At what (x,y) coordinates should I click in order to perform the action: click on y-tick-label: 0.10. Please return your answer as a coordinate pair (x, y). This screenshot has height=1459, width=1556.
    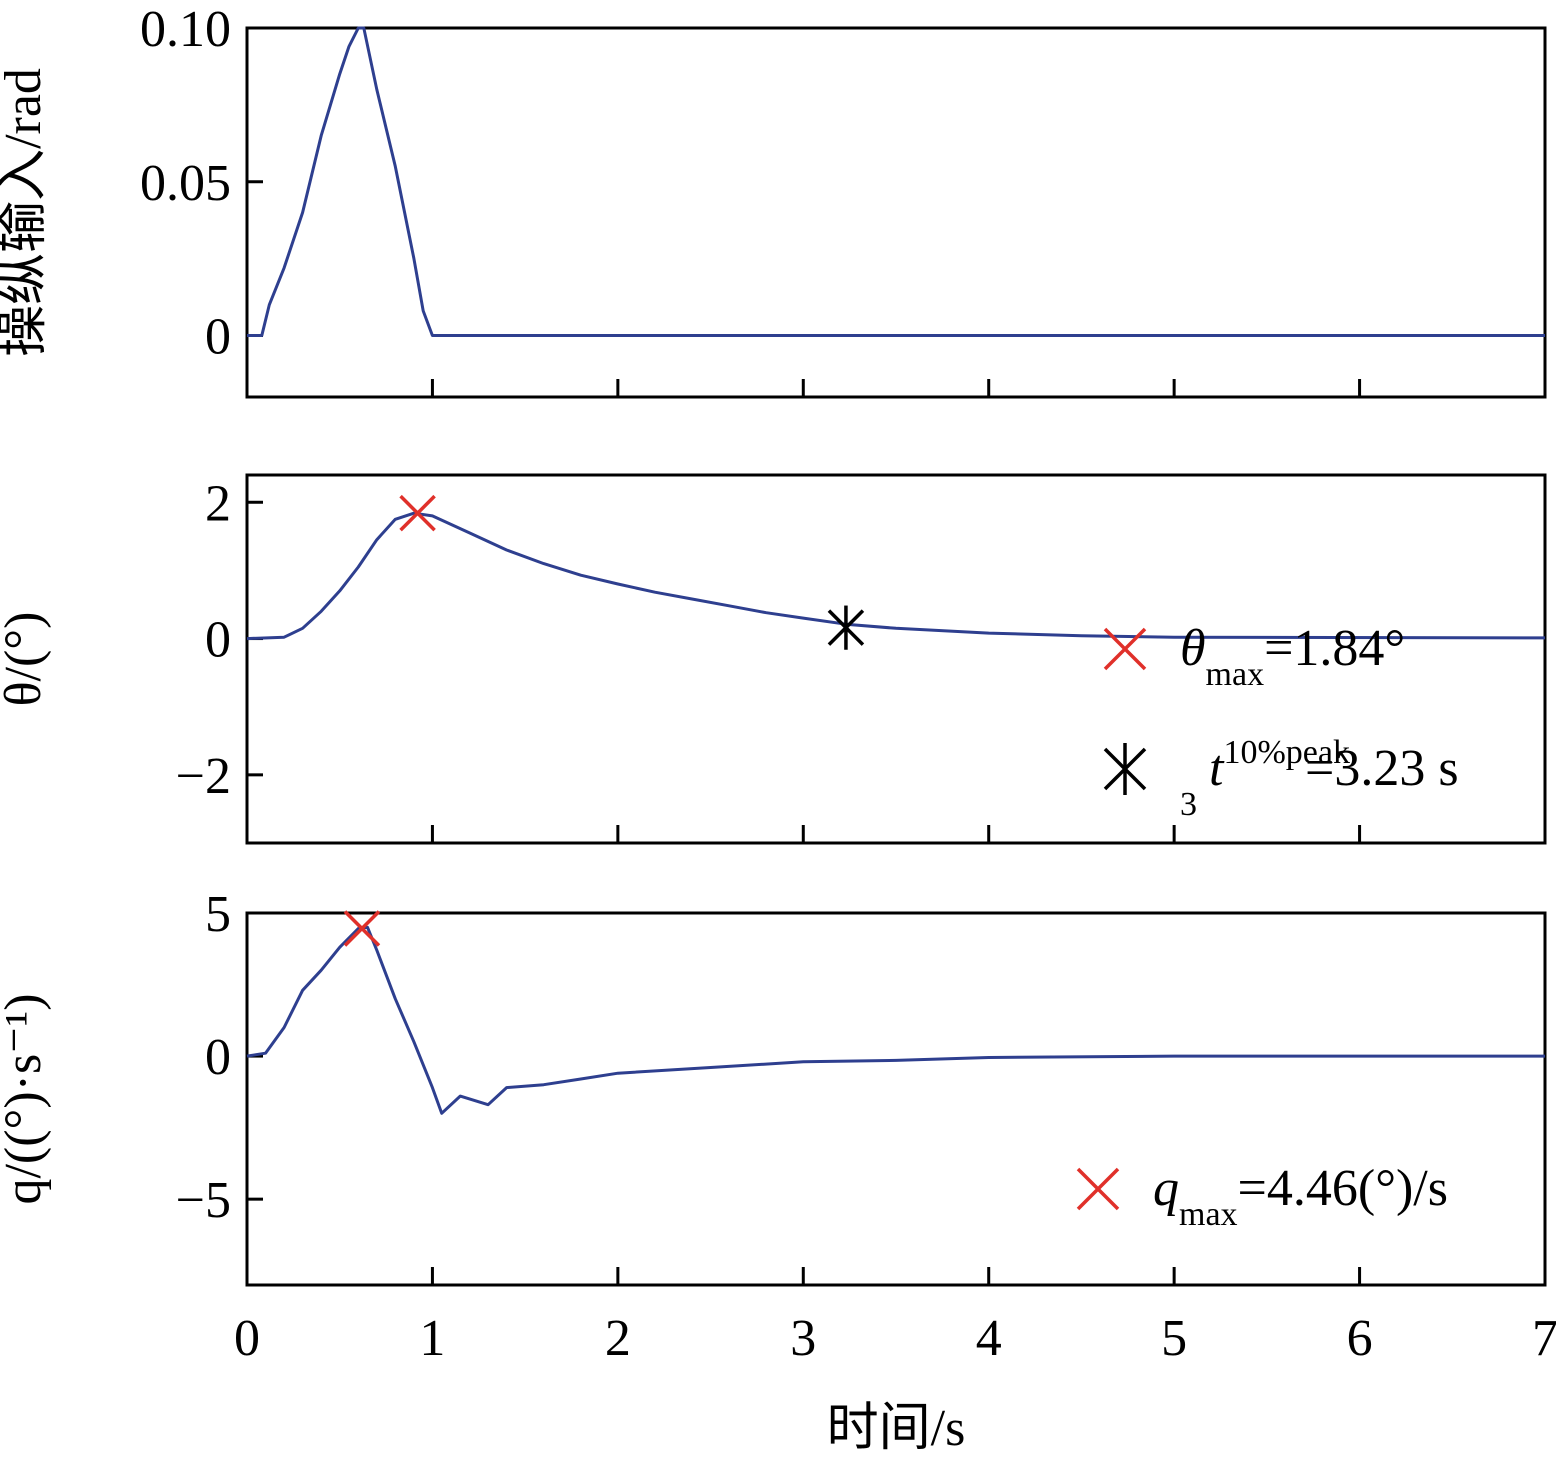
    Looking at the image, I should click on (185, 29).